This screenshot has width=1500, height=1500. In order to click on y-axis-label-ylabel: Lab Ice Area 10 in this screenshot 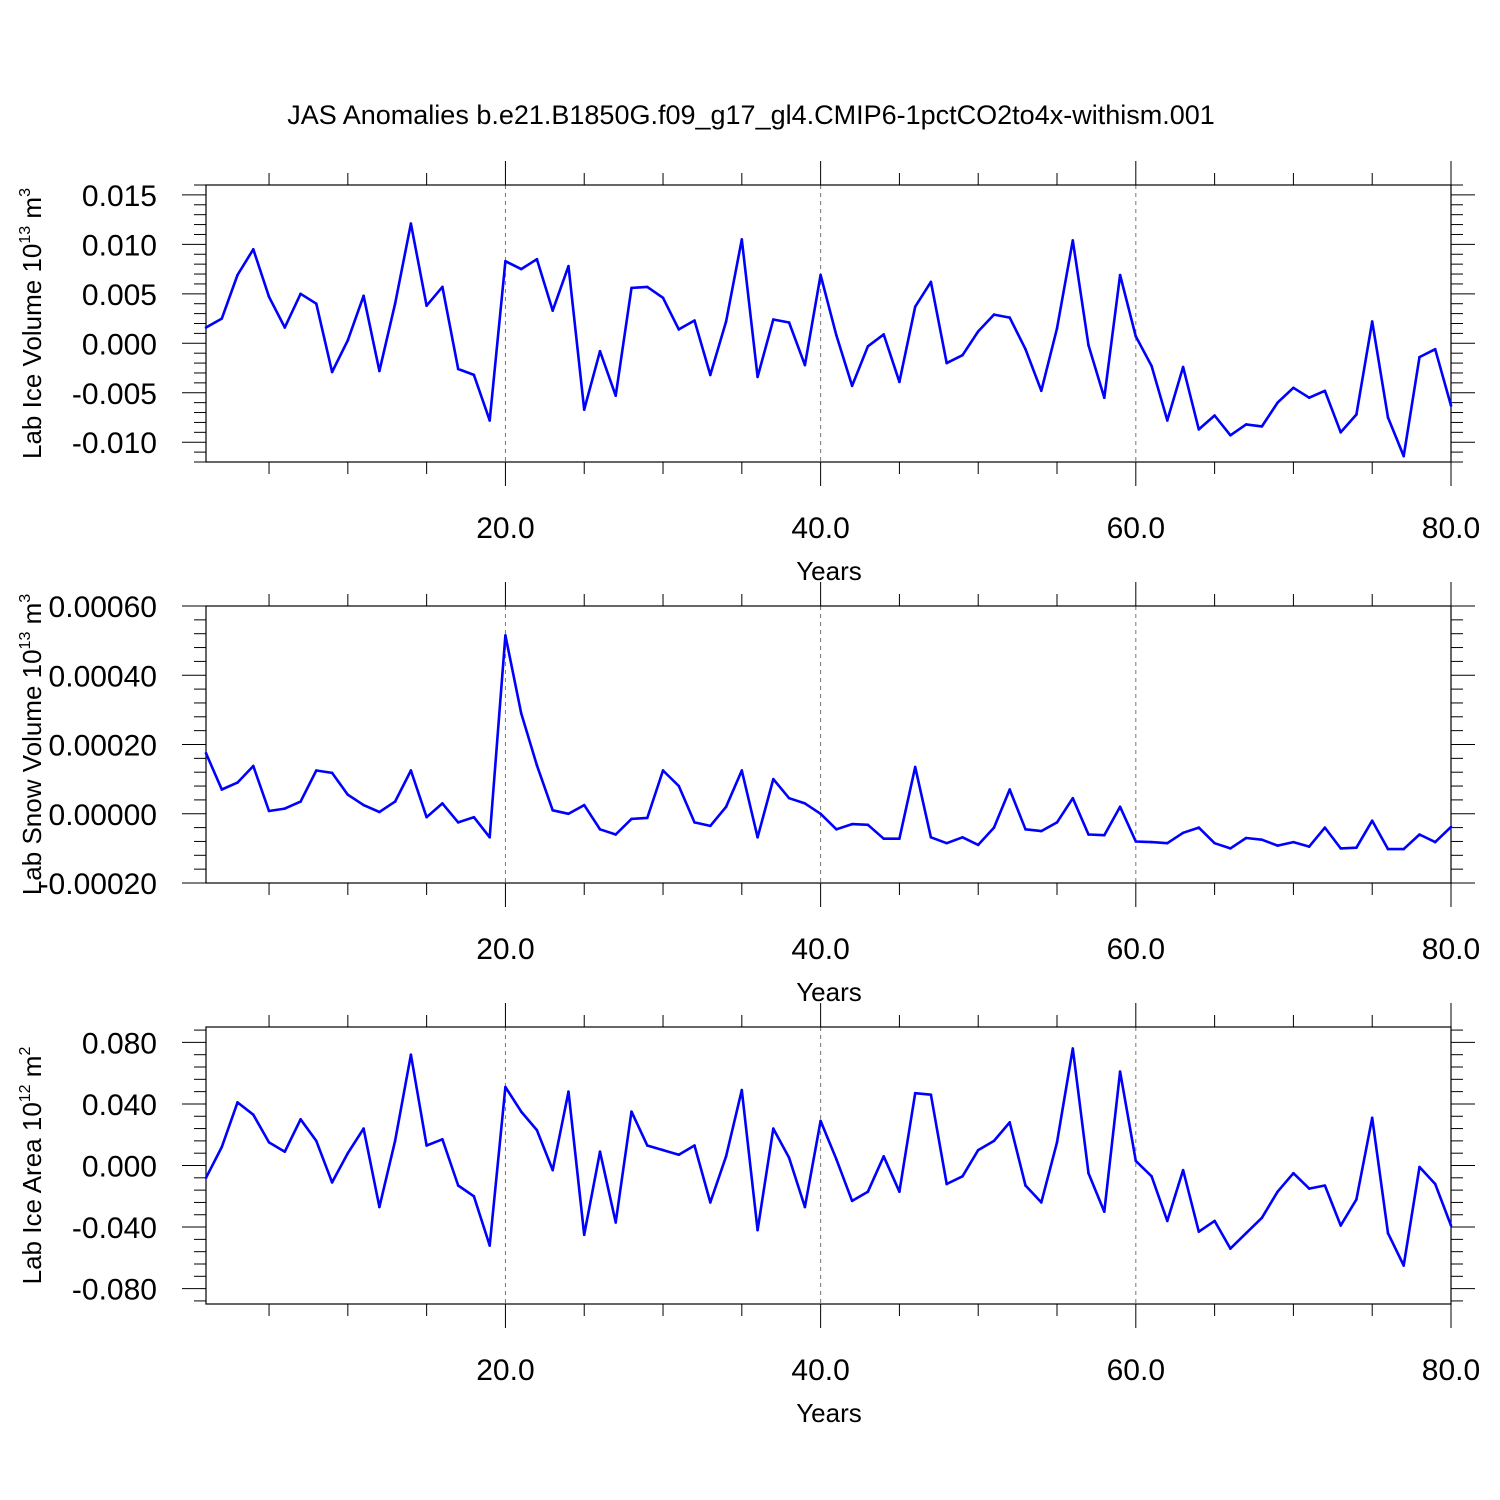, I will do `click(32, 1193)`.